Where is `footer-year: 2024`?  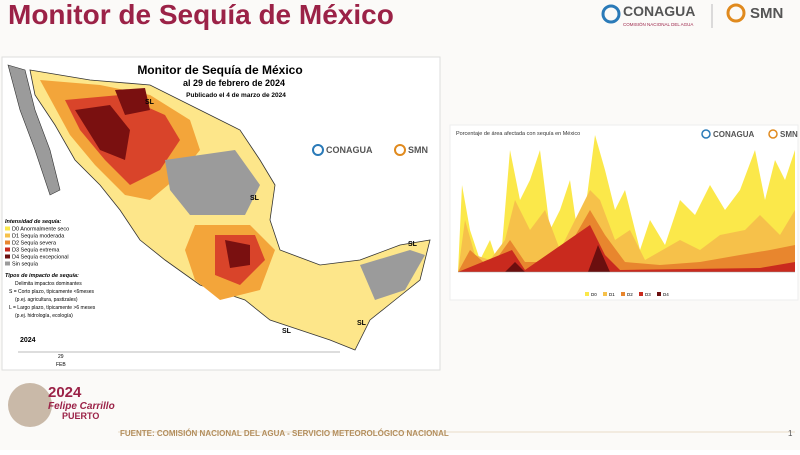
footer-year: 2024 is located at coordinates (65, 392).